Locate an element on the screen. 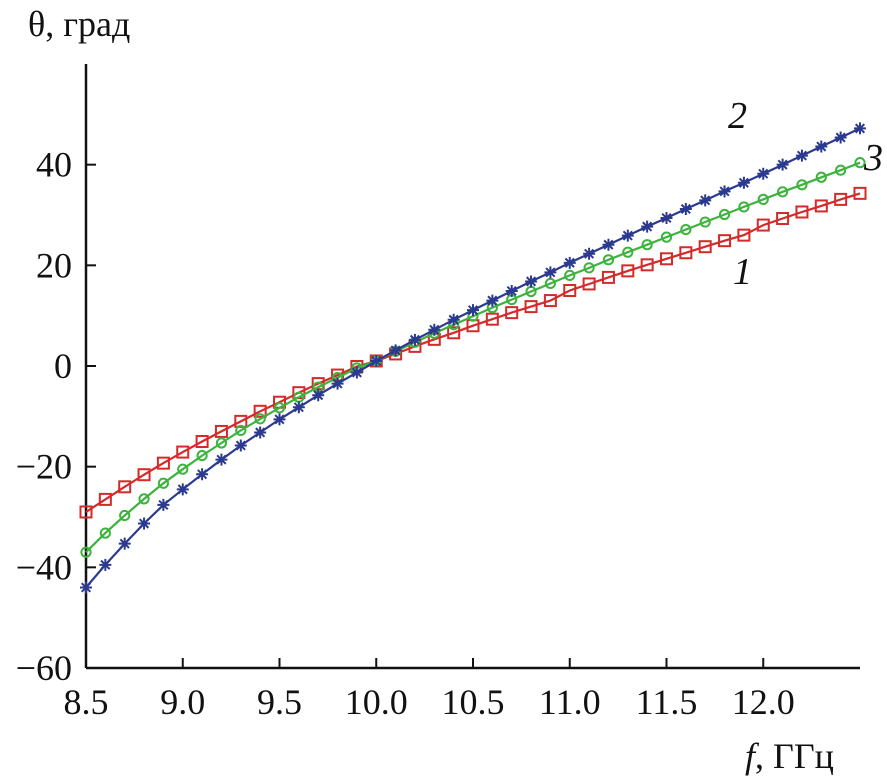 Image resolution: width=887 pixels, height=778 pixels. curve-label-1: 1 is located at coordinates (742, 272).